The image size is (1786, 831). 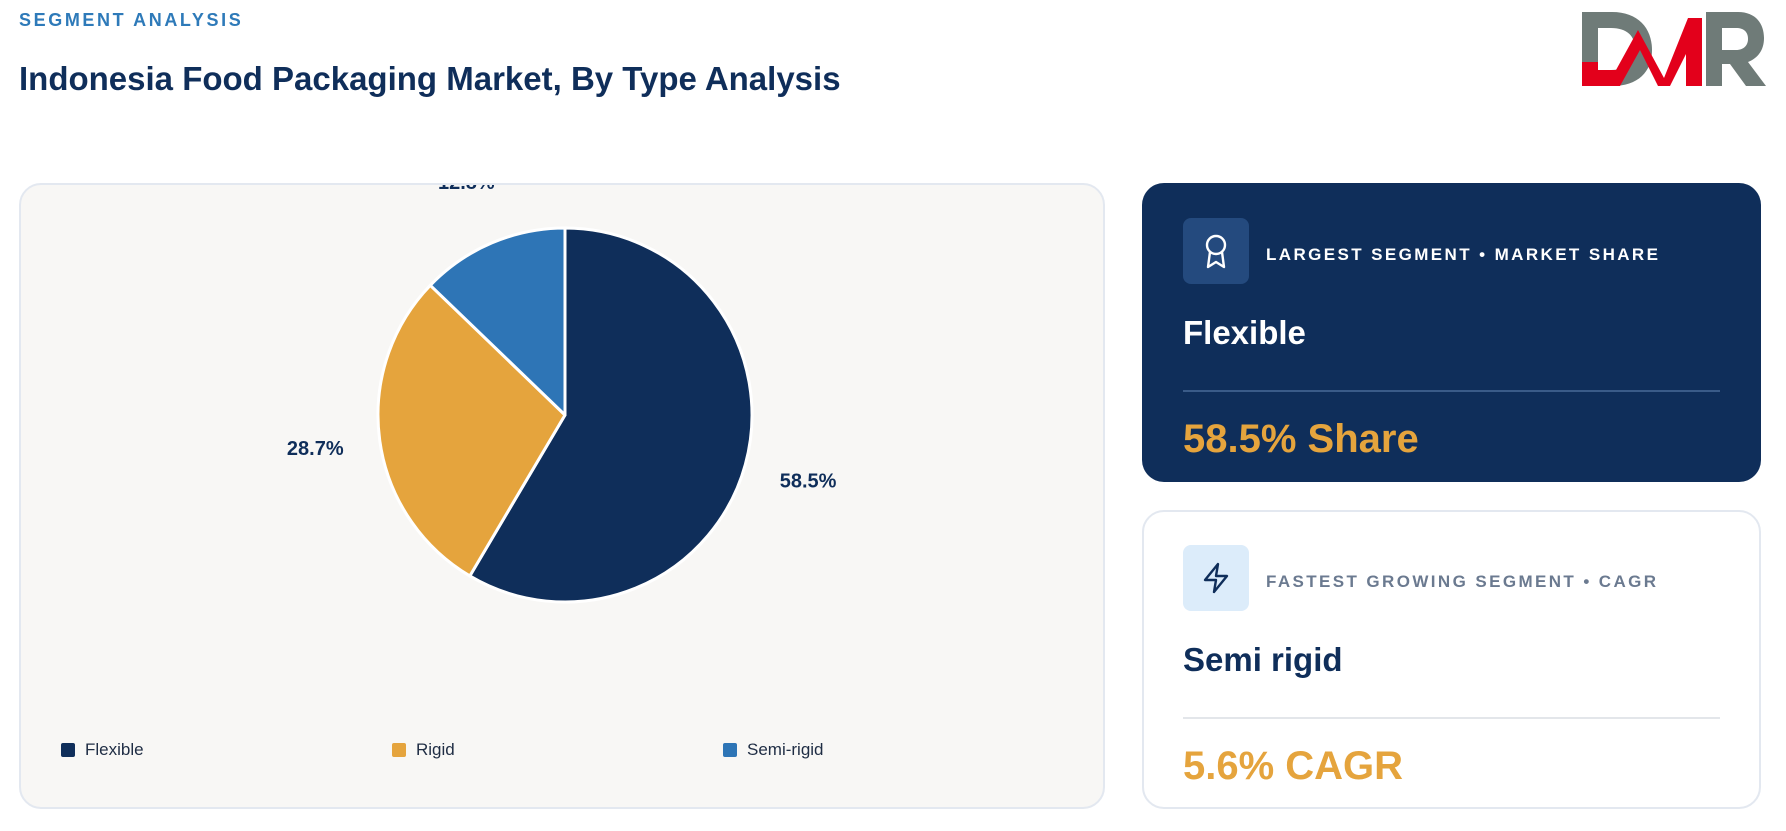 I want to click on legend-label: Semi-rigid, so click(x=785, y=749).